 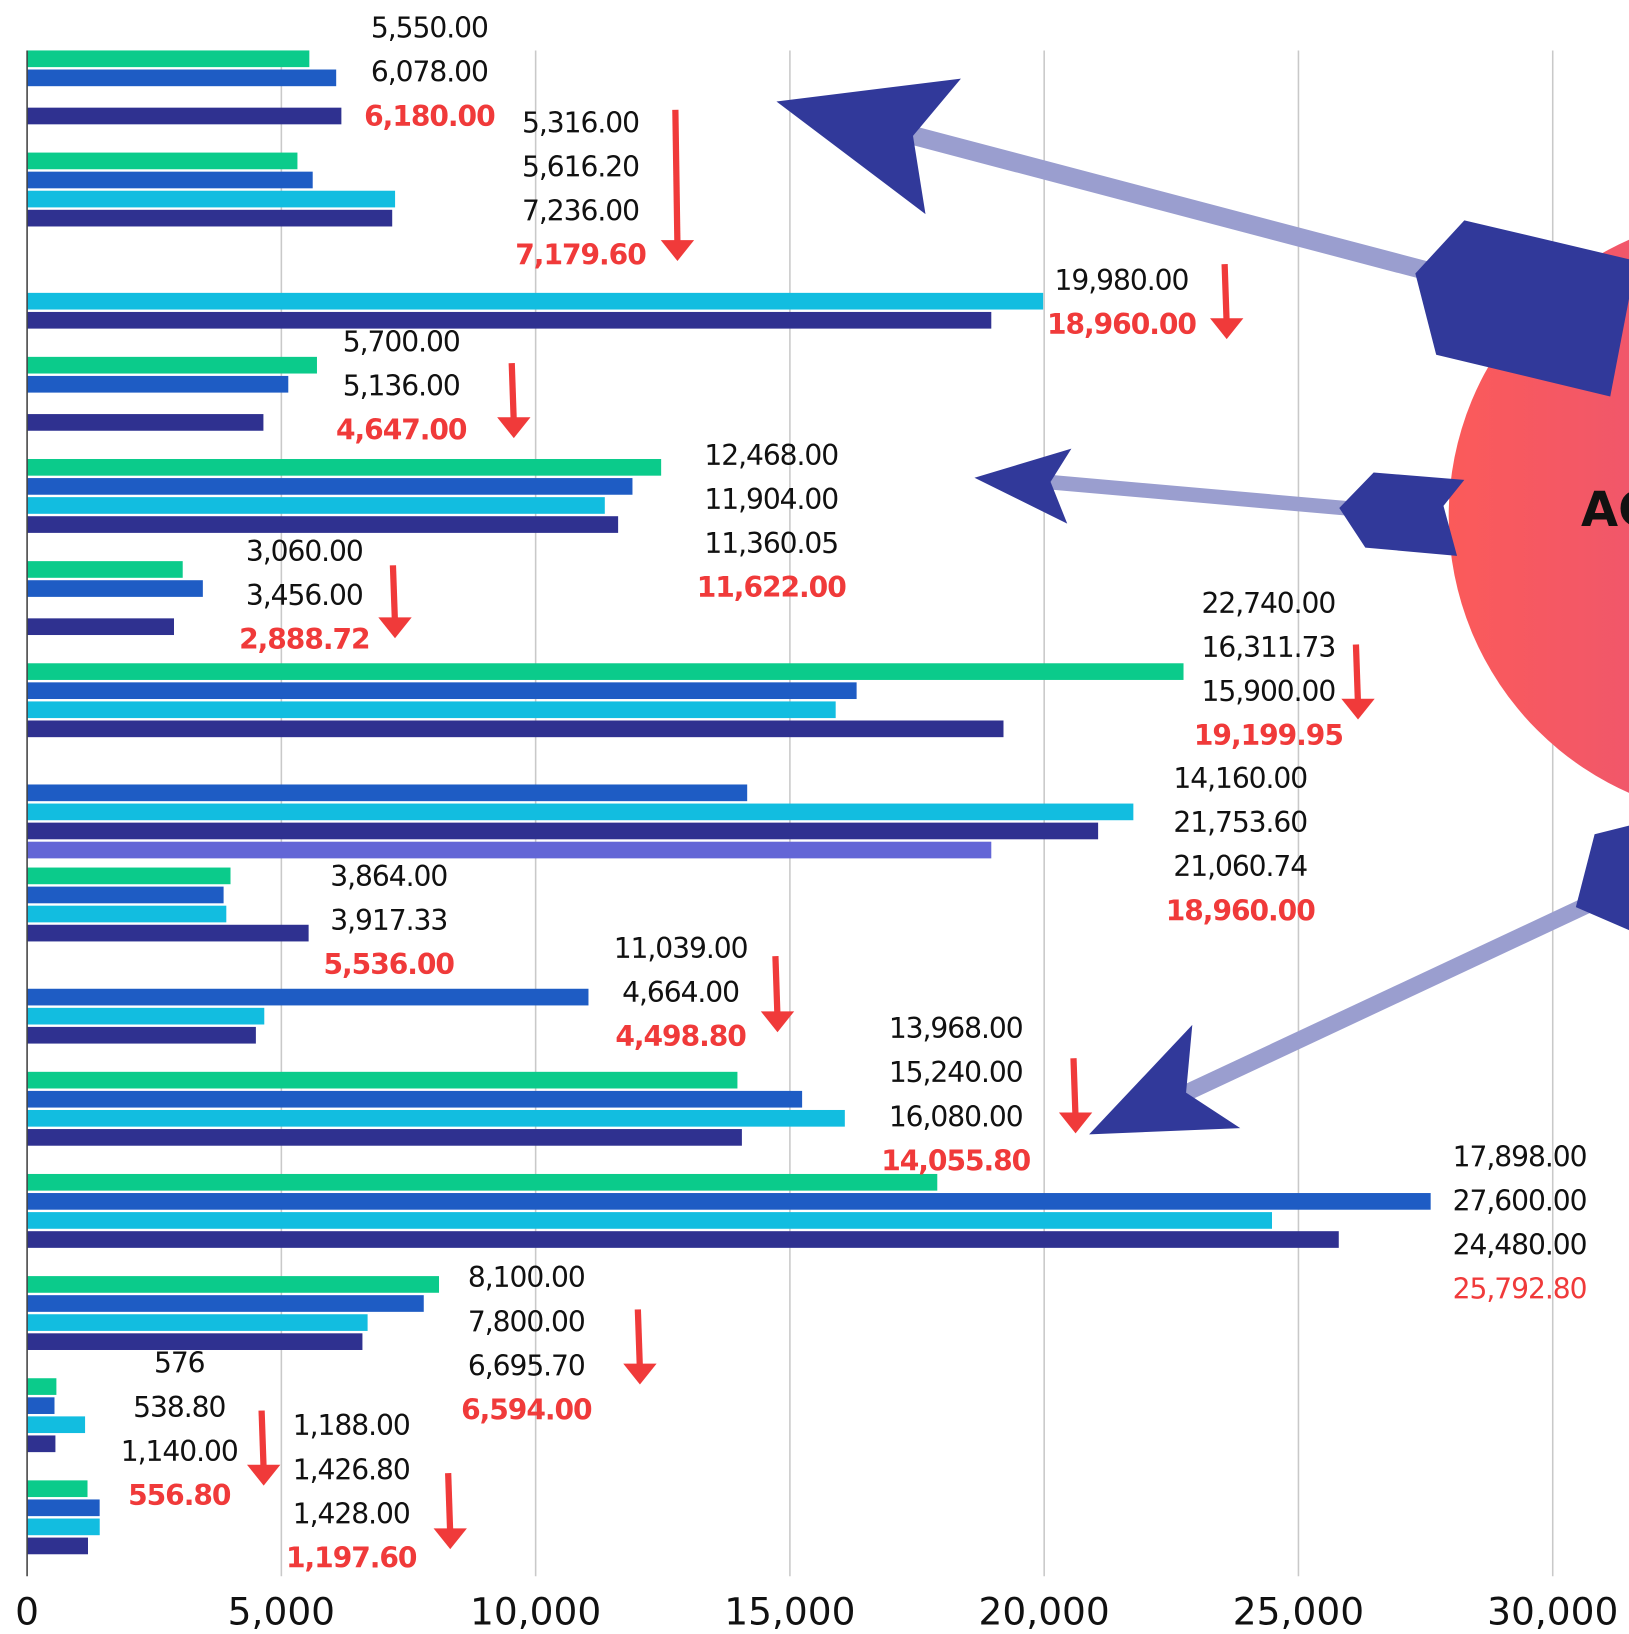 What do you see at coordinates (179, 1363) in the screenshot?
I see `value-label: 576` at bounding box center [179, 1363].